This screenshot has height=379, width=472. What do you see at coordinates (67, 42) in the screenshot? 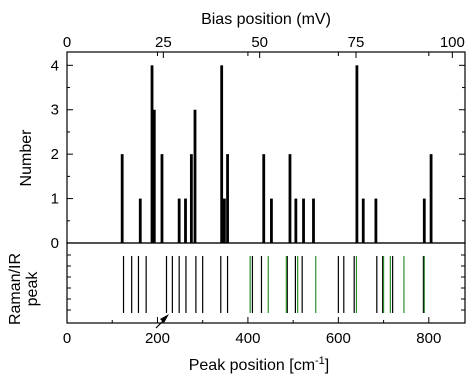
I see `top-tick-label: 0` at bounding box center [67, 42].